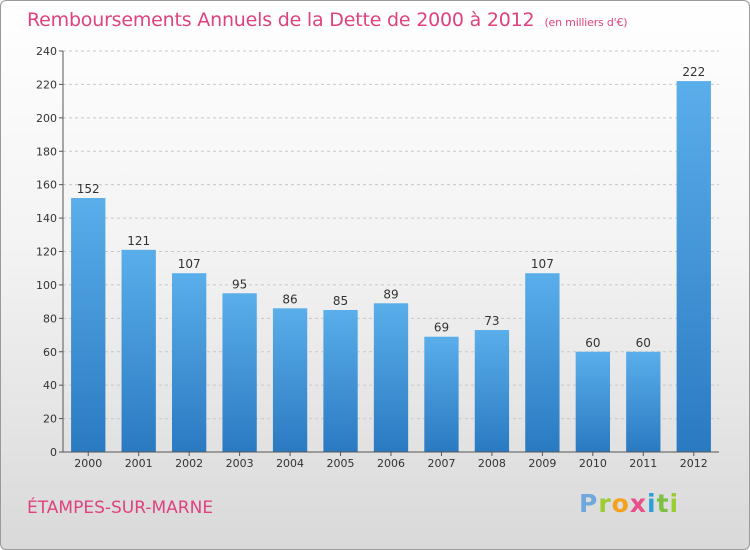  What do you see at coordinates (340, 301) in the screenshot?
I see `bar-value-label: 85` at bounding box center [340, 301].